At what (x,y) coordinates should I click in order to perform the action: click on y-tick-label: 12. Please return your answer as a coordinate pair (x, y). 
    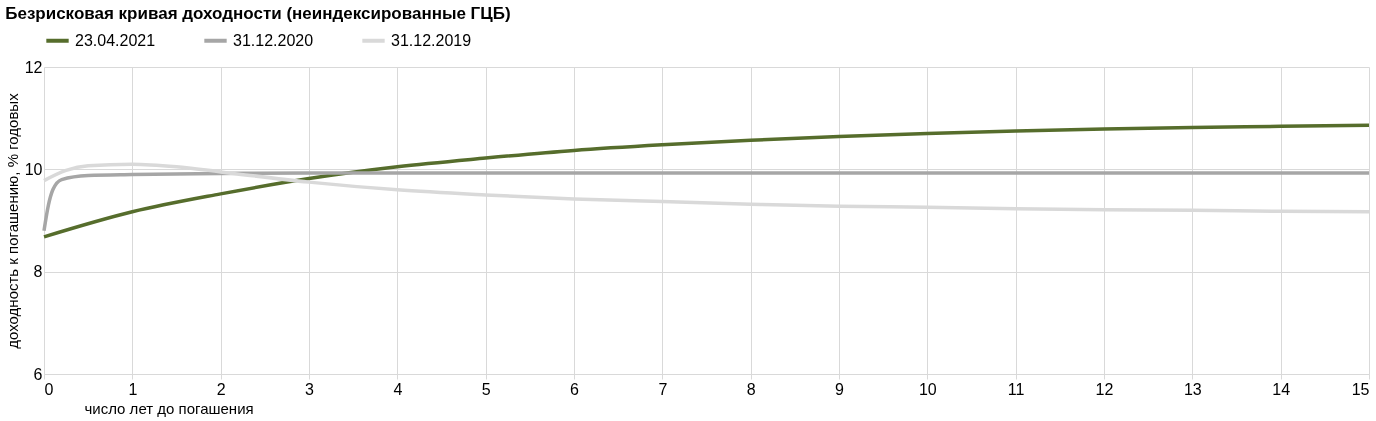
    Looking at the image, I should click on (33, 67).